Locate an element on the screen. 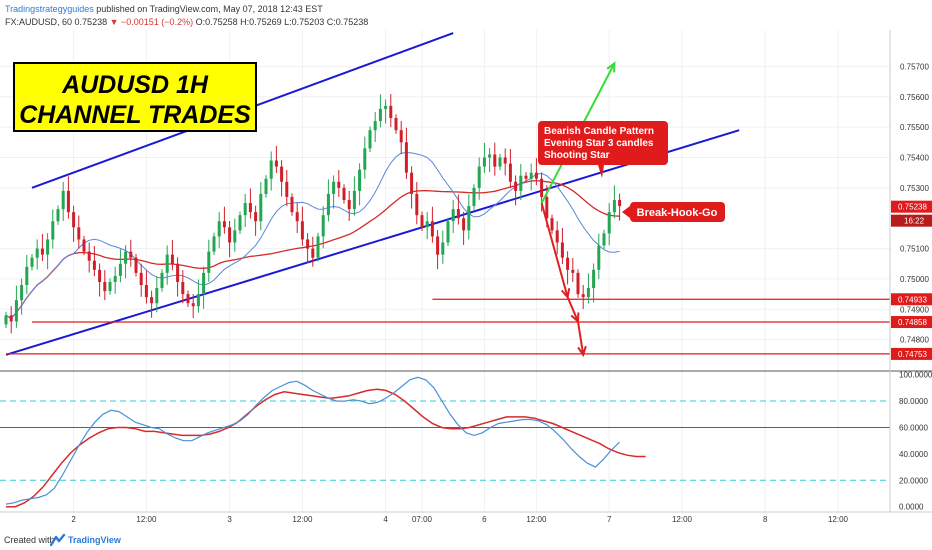  countdown-tag-bg is located at coordinates (911, 220).